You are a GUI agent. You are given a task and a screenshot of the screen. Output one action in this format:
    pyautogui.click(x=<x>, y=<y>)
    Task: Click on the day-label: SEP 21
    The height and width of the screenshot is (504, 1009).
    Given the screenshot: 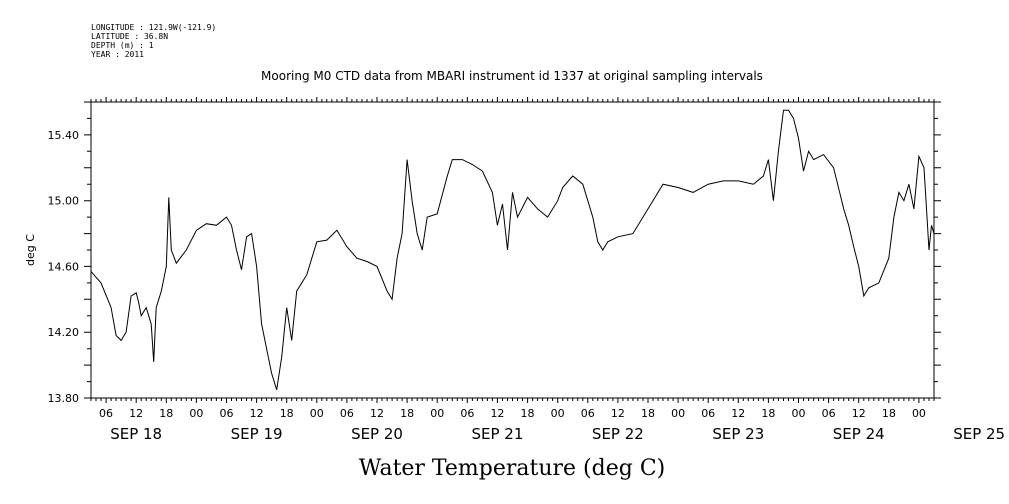 What is the action you would take?
    pyautogui.click(x=497, y=434)
    